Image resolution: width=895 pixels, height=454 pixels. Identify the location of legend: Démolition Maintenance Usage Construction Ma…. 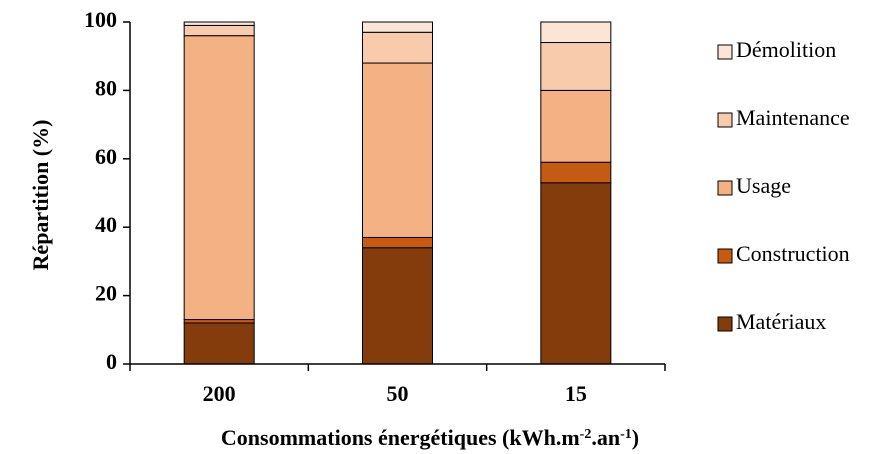
(783, 185).